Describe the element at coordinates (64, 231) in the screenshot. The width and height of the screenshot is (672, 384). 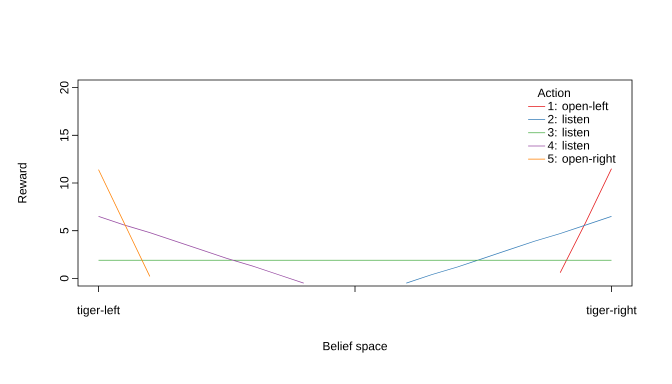
I see `y-tick-label: 5` at that location.